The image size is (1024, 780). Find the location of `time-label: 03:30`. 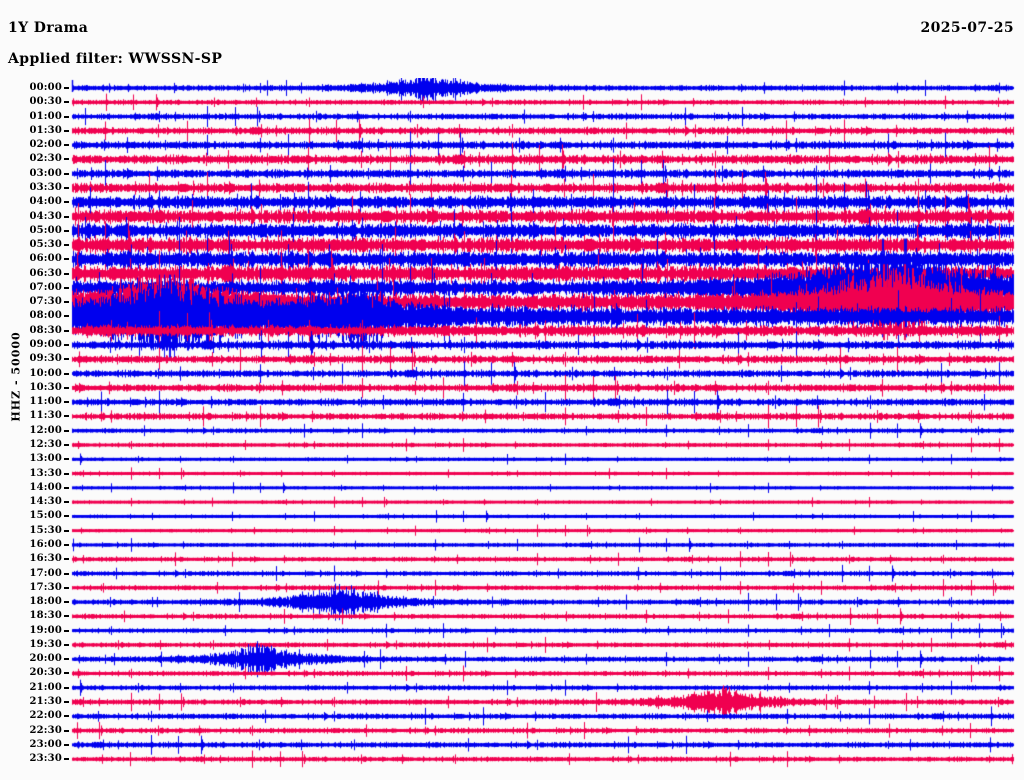

time-label: 03:30 is located at coordinates (45, 187).